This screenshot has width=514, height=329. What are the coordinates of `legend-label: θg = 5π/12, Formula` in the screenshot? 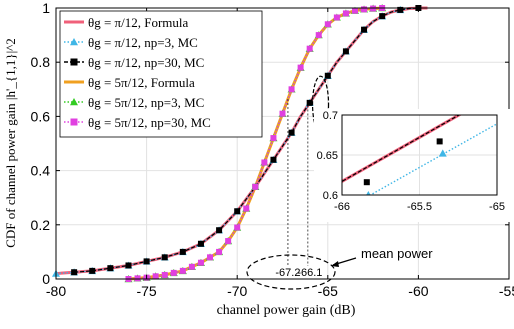 It's located at (141, 82).